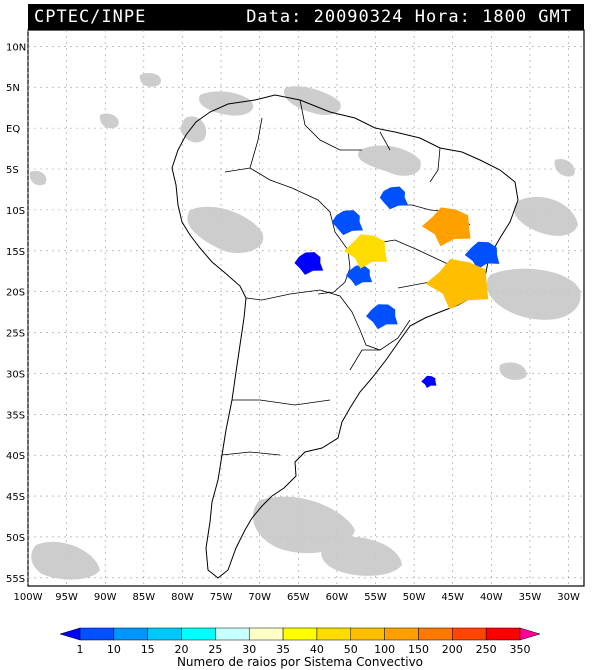 Image resolution: width=600 pixels, height=670 pixels. Describe the element at coordinates (148, 649) in the screenshot. I see `legend-value-label: 15` at that location.